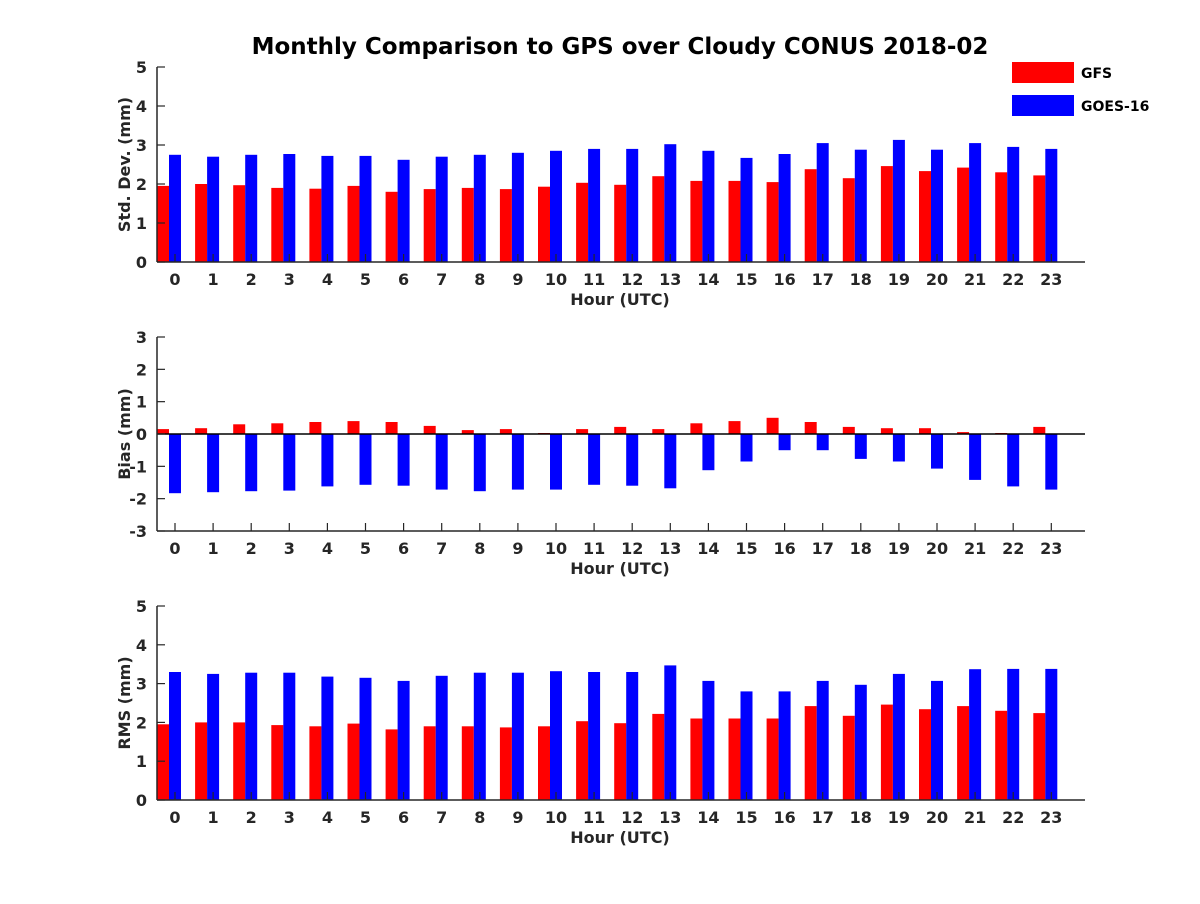  Describe the element at coordinates (141, 67) in the screenshot. I see `y-tick-label: 5` at that location.